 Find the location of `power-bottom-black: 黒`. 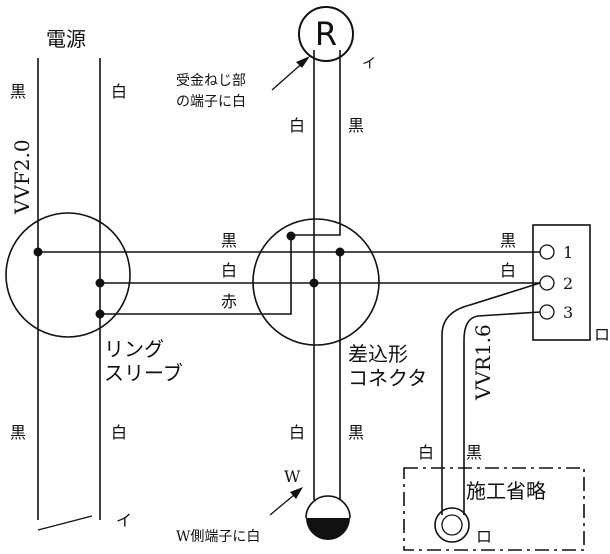

power-bottom-black: 黒 is located at coordinates (18, 432).